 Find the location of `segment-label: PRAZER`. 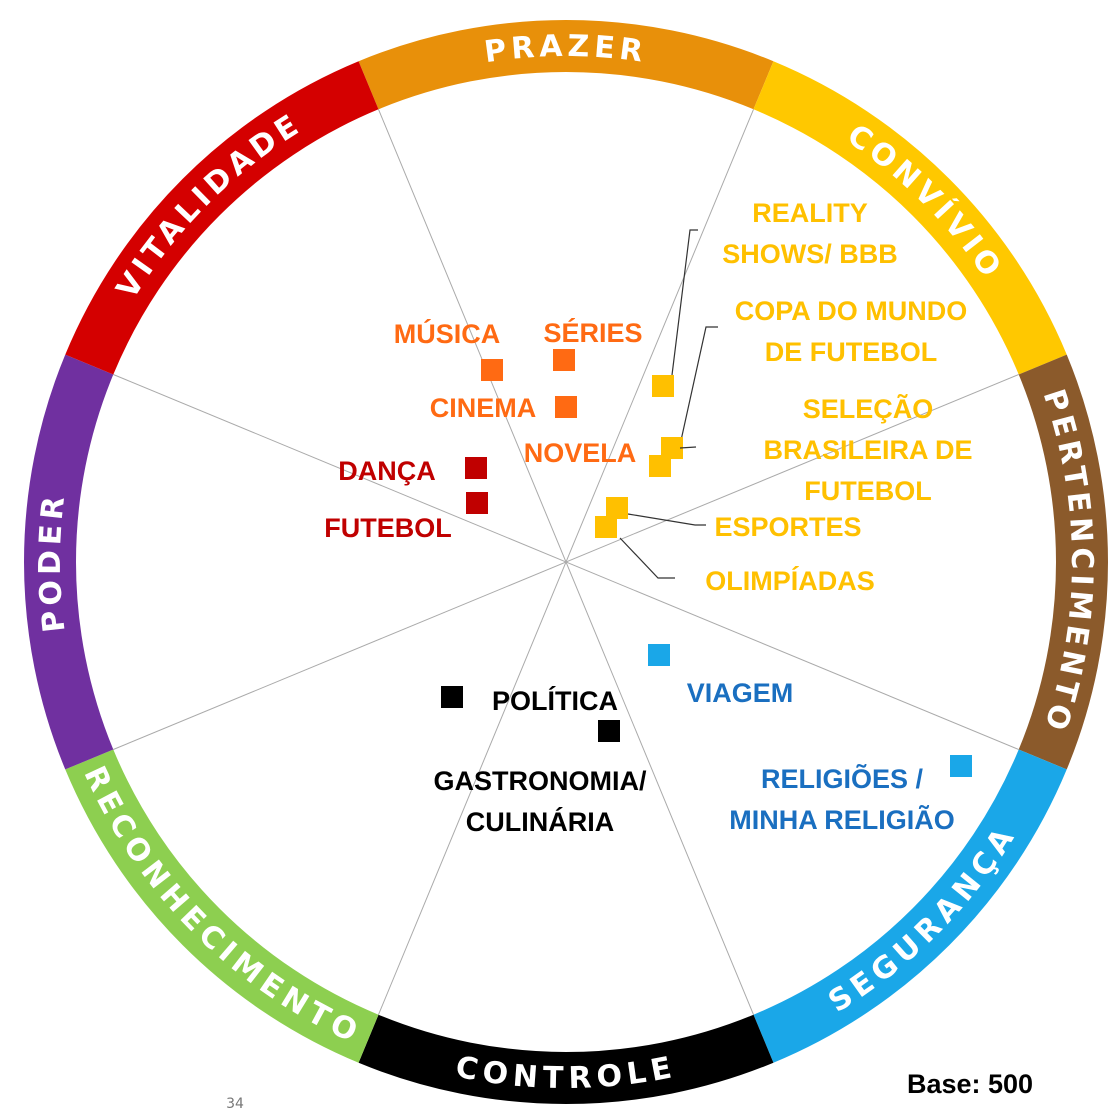

segment-label: PRAZER is located at coordinates (566, 48).